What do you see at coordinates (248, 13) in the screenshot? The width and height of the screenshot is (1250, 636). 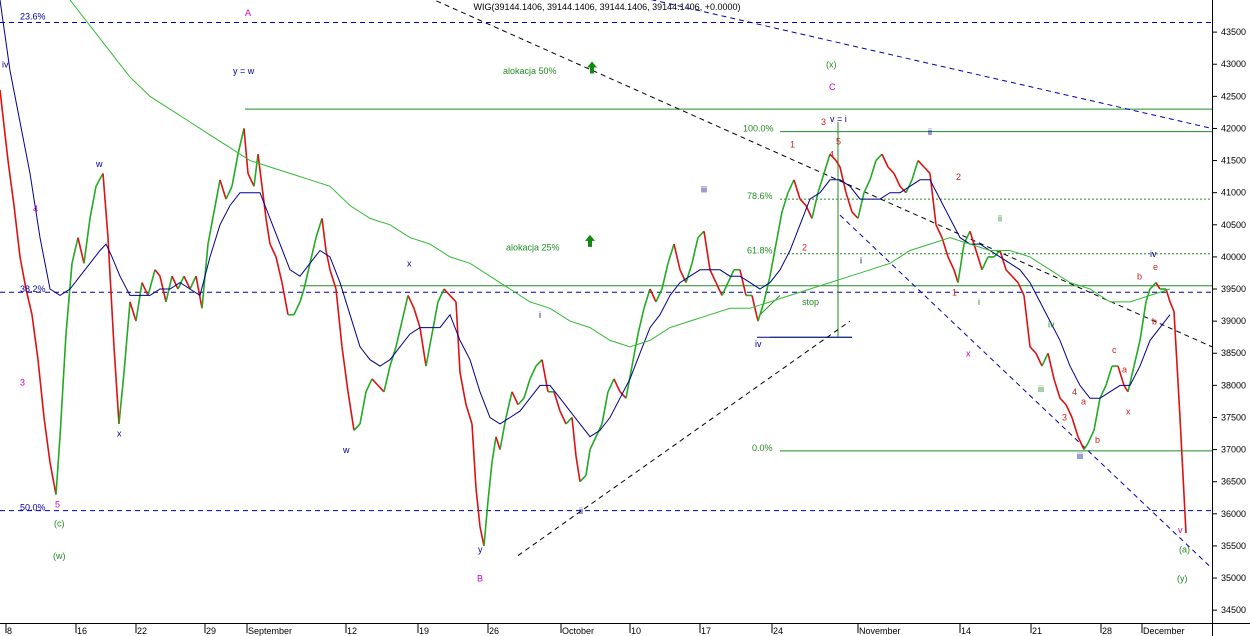 I see `annotation-label: A` at bounding box center [248, 13].